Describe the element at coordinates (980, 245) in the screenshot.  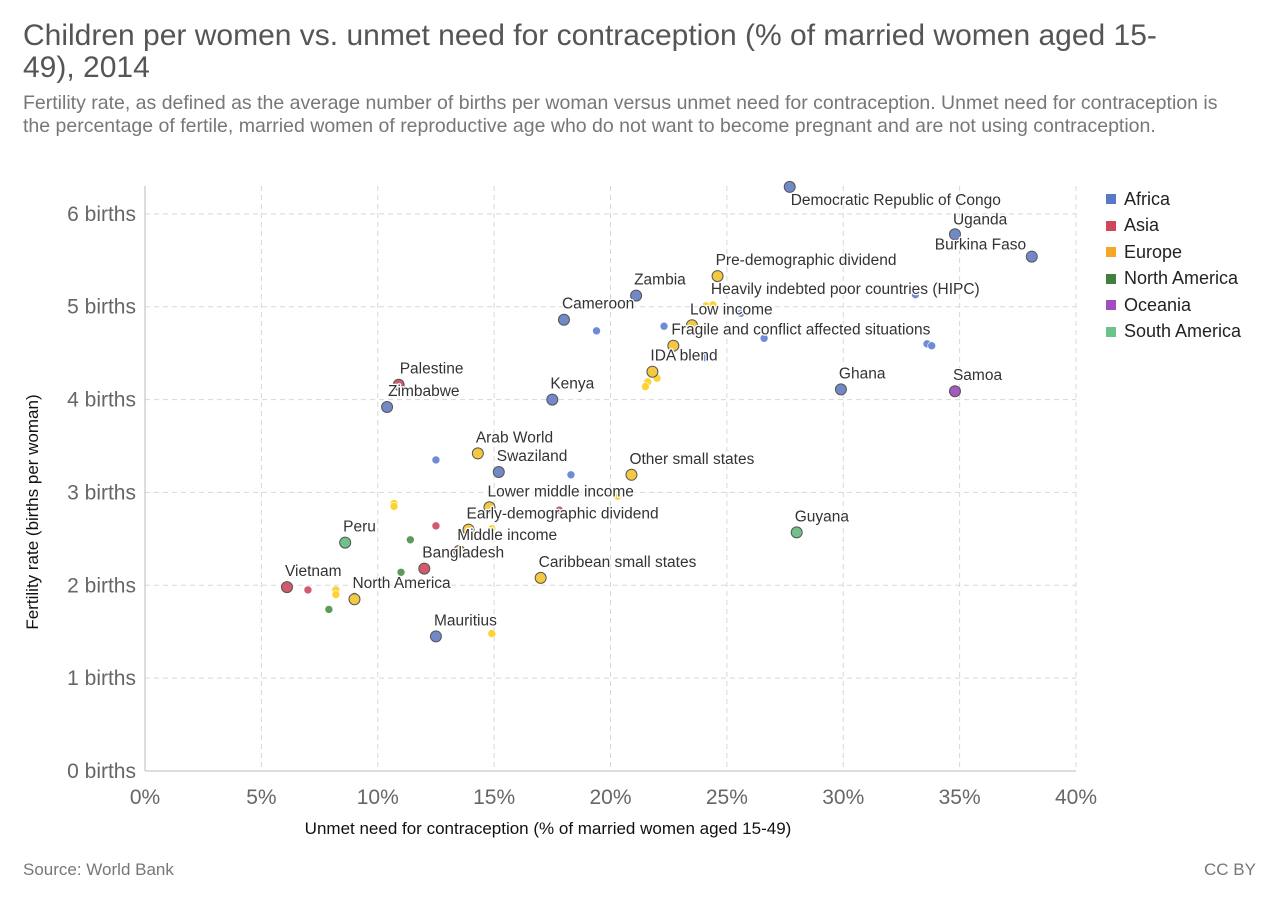
I see `point-label: Burkina Faso` at that location.